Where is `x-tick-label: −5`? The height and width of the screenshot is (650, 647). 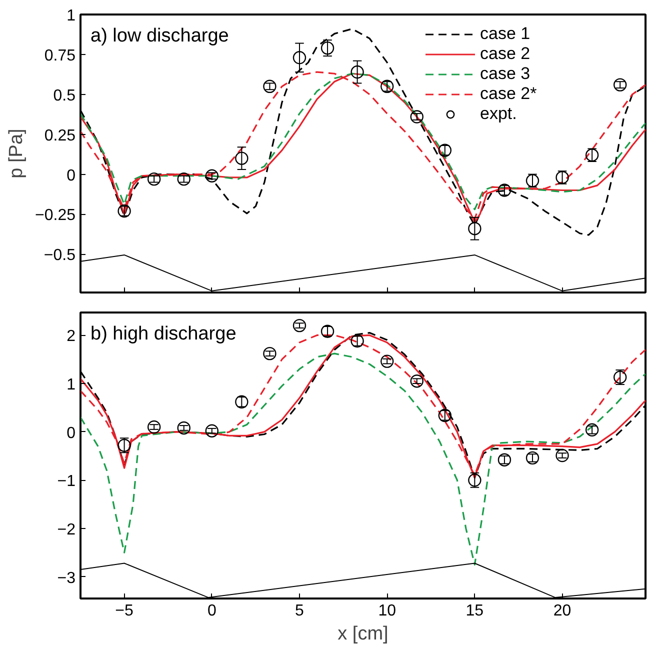 x-tick-label: −5 is located at coordinates (124, 611).